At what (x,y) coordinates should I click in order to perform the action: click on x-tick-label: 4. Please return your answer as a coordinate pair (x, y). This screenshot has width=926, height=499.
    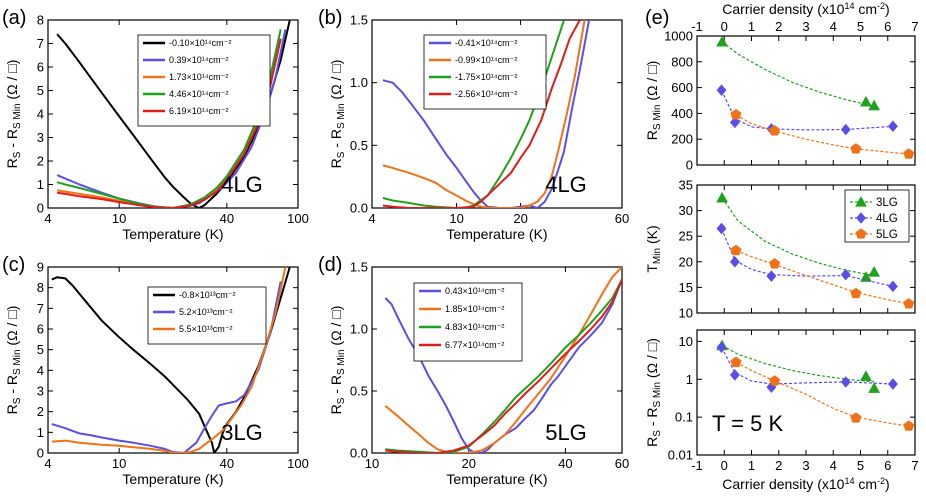
    Looking at the image, I should click on (371, 218).